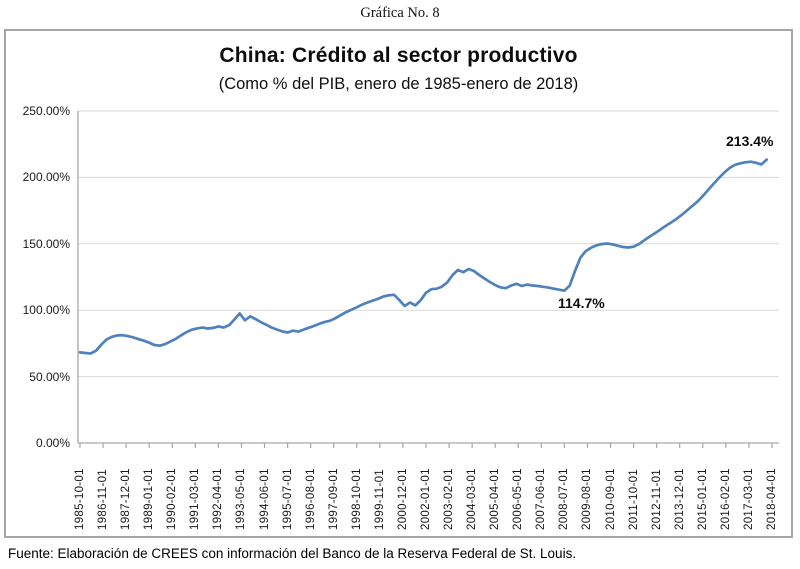 Image resolution: width=800 pixels, height=569 pixels. Describe the element at coordinates (398, 55) in the screenshot. I see `chart-title: China: Crédito al sector productivo` at that location.